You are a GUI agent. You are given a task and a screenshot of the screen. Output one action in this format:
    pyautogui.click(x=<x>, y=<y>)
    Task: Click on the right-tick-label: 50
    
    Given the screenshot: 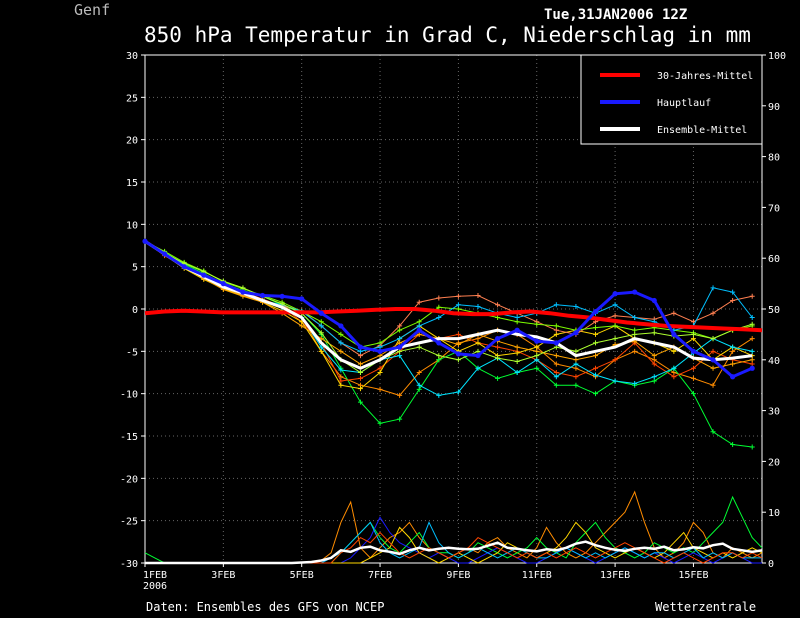 What is the action you would take?
    pyautogui.click(x=774, y=310)
    